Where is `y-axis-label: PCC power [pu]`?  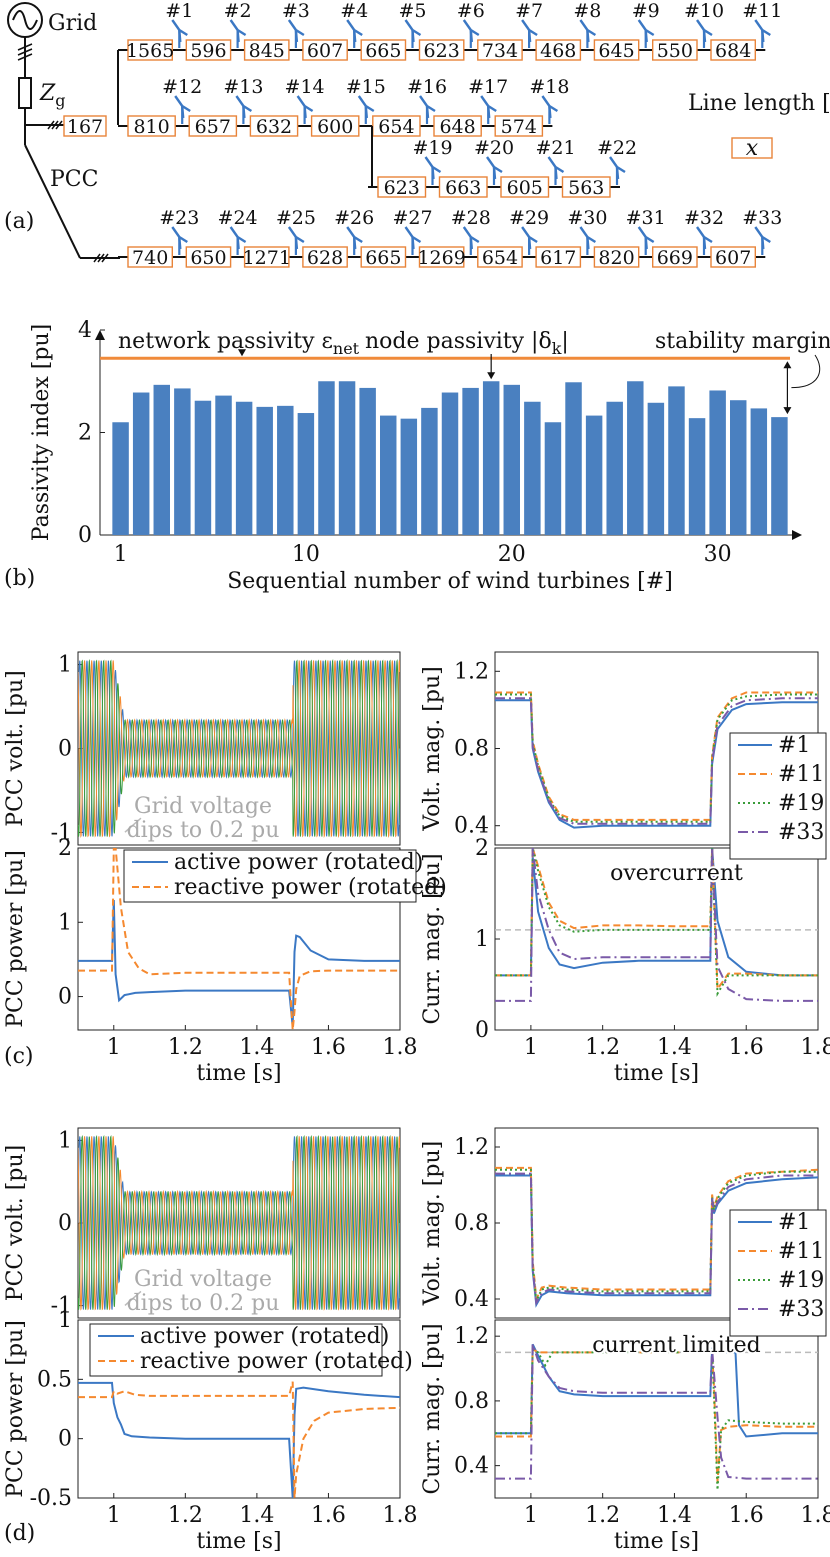
y-axis-label: PCC power [pu] is located at coordinates (15, 1409).